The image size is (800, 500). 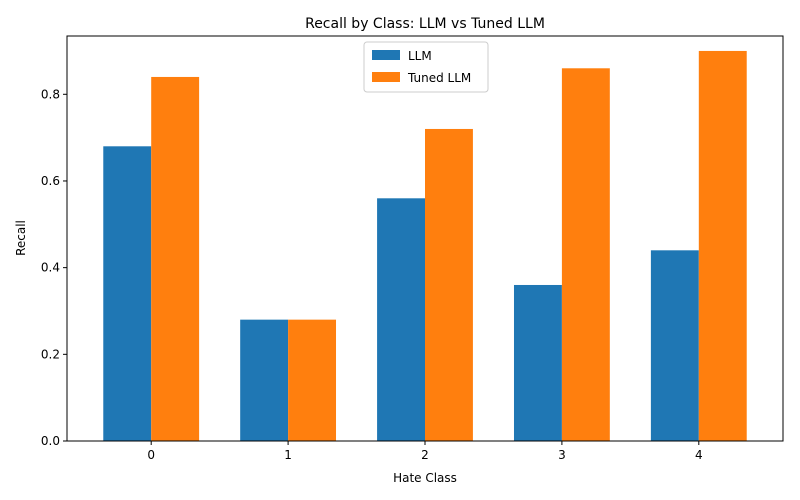 I want to click on y-tick-label: 0.4, so click(x=50, y=268).